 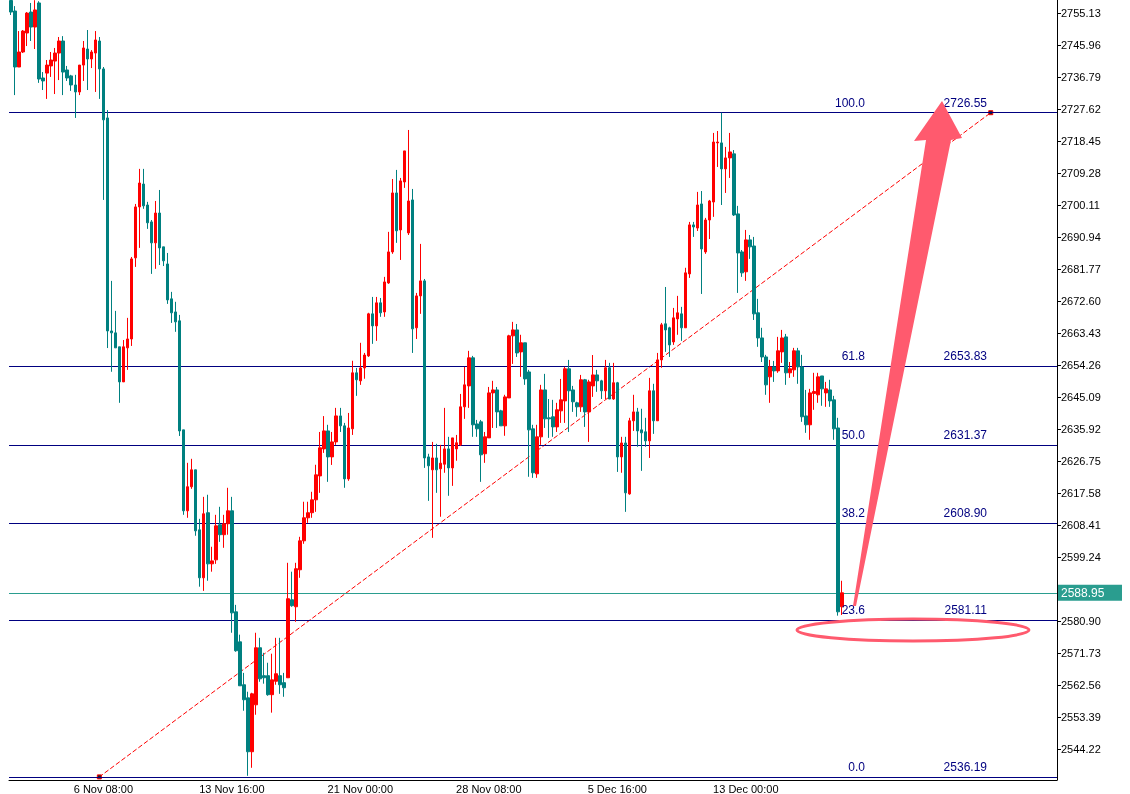 I want to click on y-tick-label: 2553.39, so click(x=1081, y=716).